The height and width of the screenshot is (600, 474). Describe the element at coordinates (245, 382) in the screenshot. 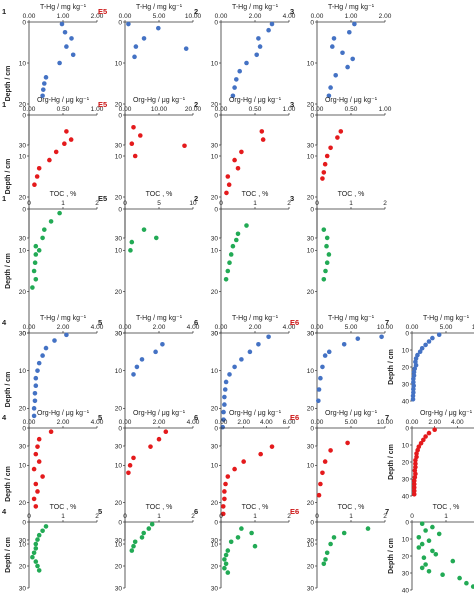

I see `panel-14: 6 T-Hg / mg kg⁻¹ 0.00 2.00 4.00 0 10 20 30` at that location.